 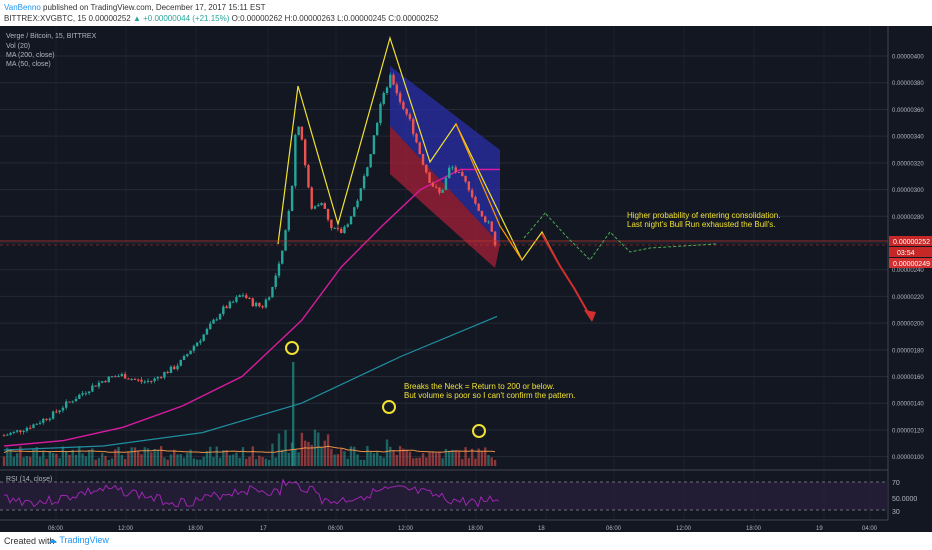 What do you see at coordinates (908, 138) in the screenshot?
I see `price-tick-label: 0.00000340` at bounding box center [908, 138].